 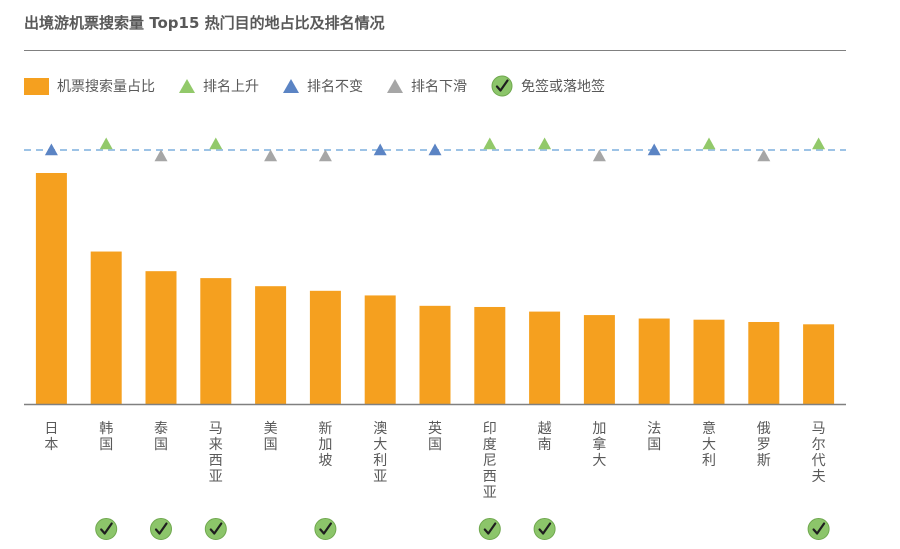 I want to click on category-label: 加拿大, so click(x=599, y=445).